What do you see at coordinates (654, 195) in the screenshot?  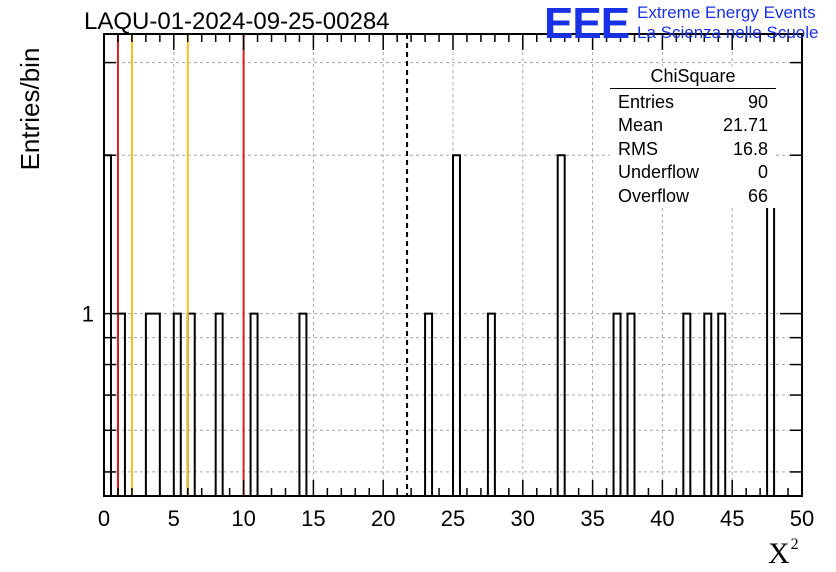 I see `stats-label: Overflow` at bounding box center [654, 195].